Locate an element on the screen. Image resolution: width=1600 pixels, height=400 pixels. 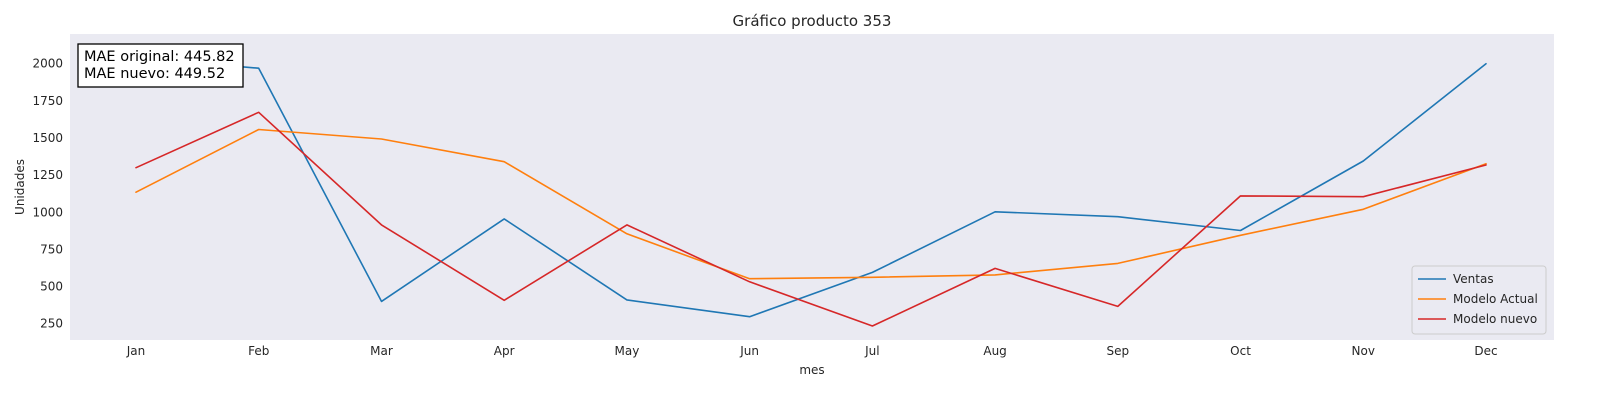
mae-annotation: MAE original: 445.82 MAE nuevo: 449.52 is located at coordinates (160, 65).